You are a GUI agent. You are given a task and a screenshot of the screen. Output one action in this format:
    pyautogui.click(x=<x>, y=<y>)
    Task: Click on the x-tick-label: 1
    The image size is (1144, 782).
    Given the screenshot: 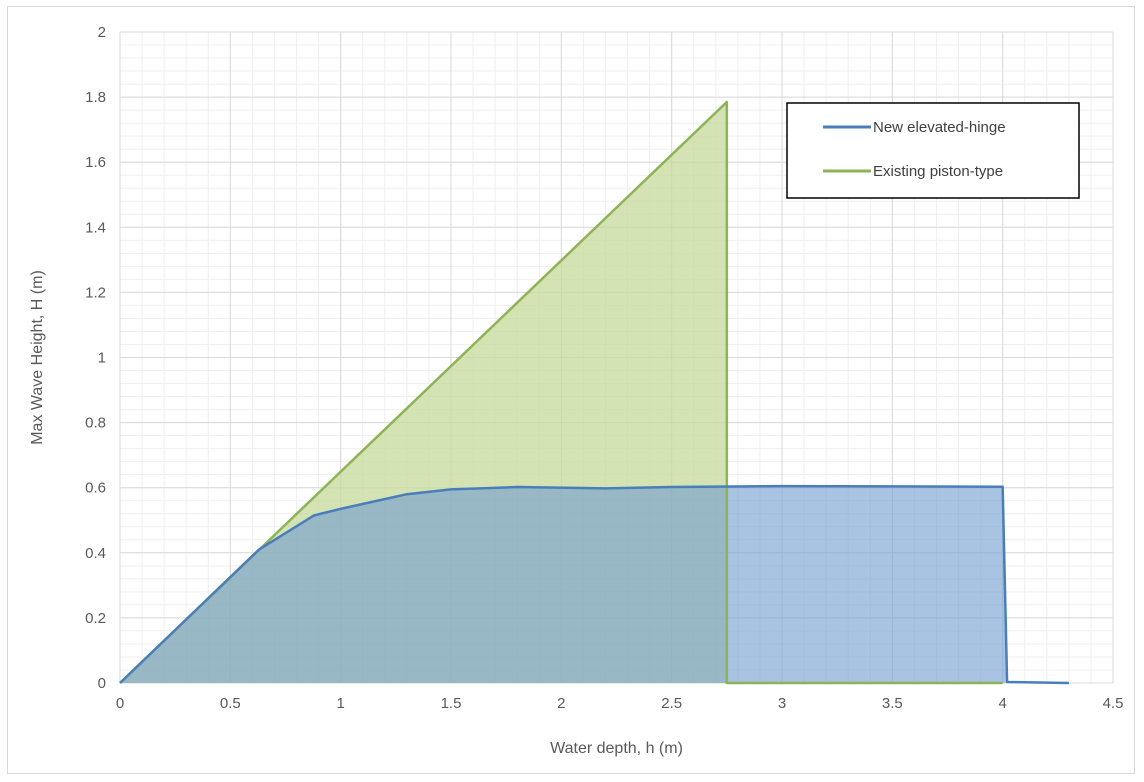 What is the action you would take?
    pyautogui.click(x=340, y=703)
    